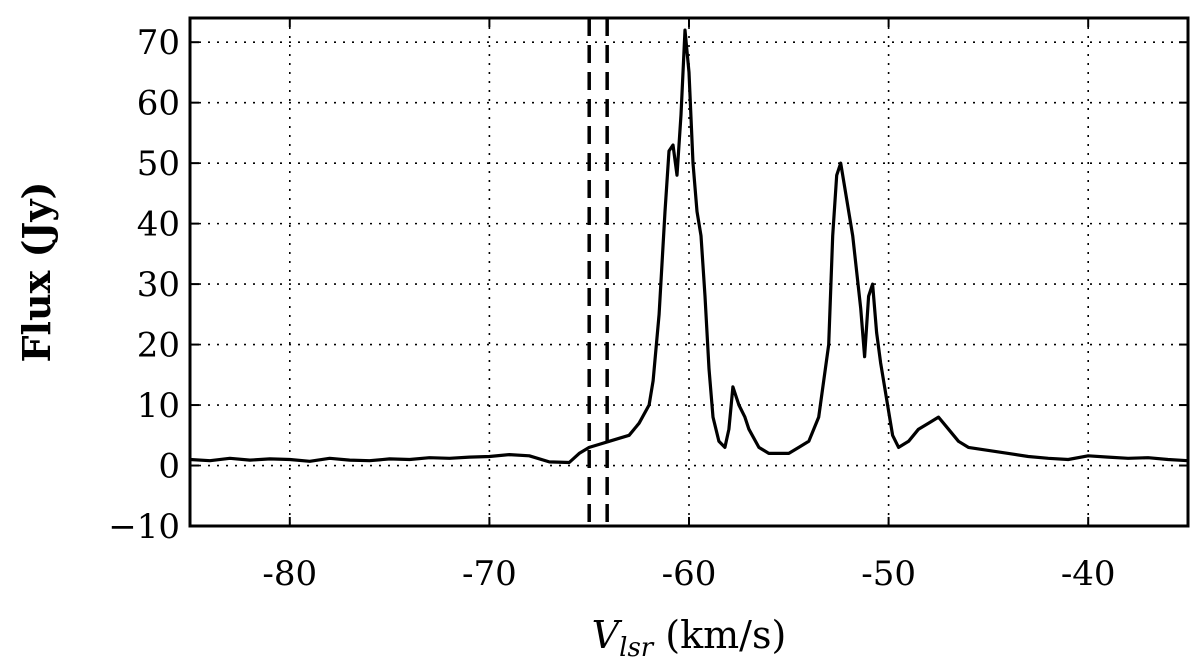 Image resolution: width=1200 pixels, height=660 pixels. Describe the element at coordinates (607, 635) in the screenshot. I see `x-axis-label-main: V` at that location.